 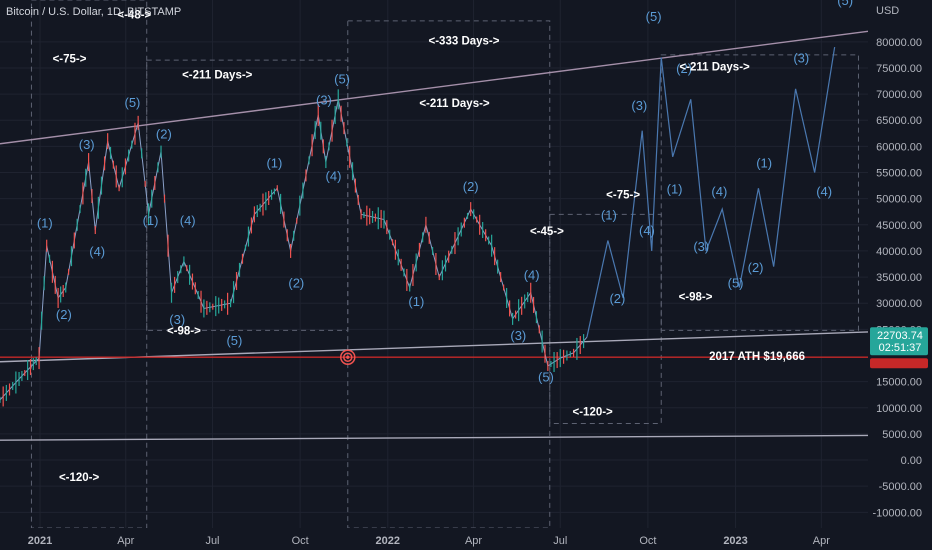 I want to click on x-axis: 2021 Apr Jul Oct 2022 Apr Jul Oct 2023 Apr, so click(x=466, y=539).